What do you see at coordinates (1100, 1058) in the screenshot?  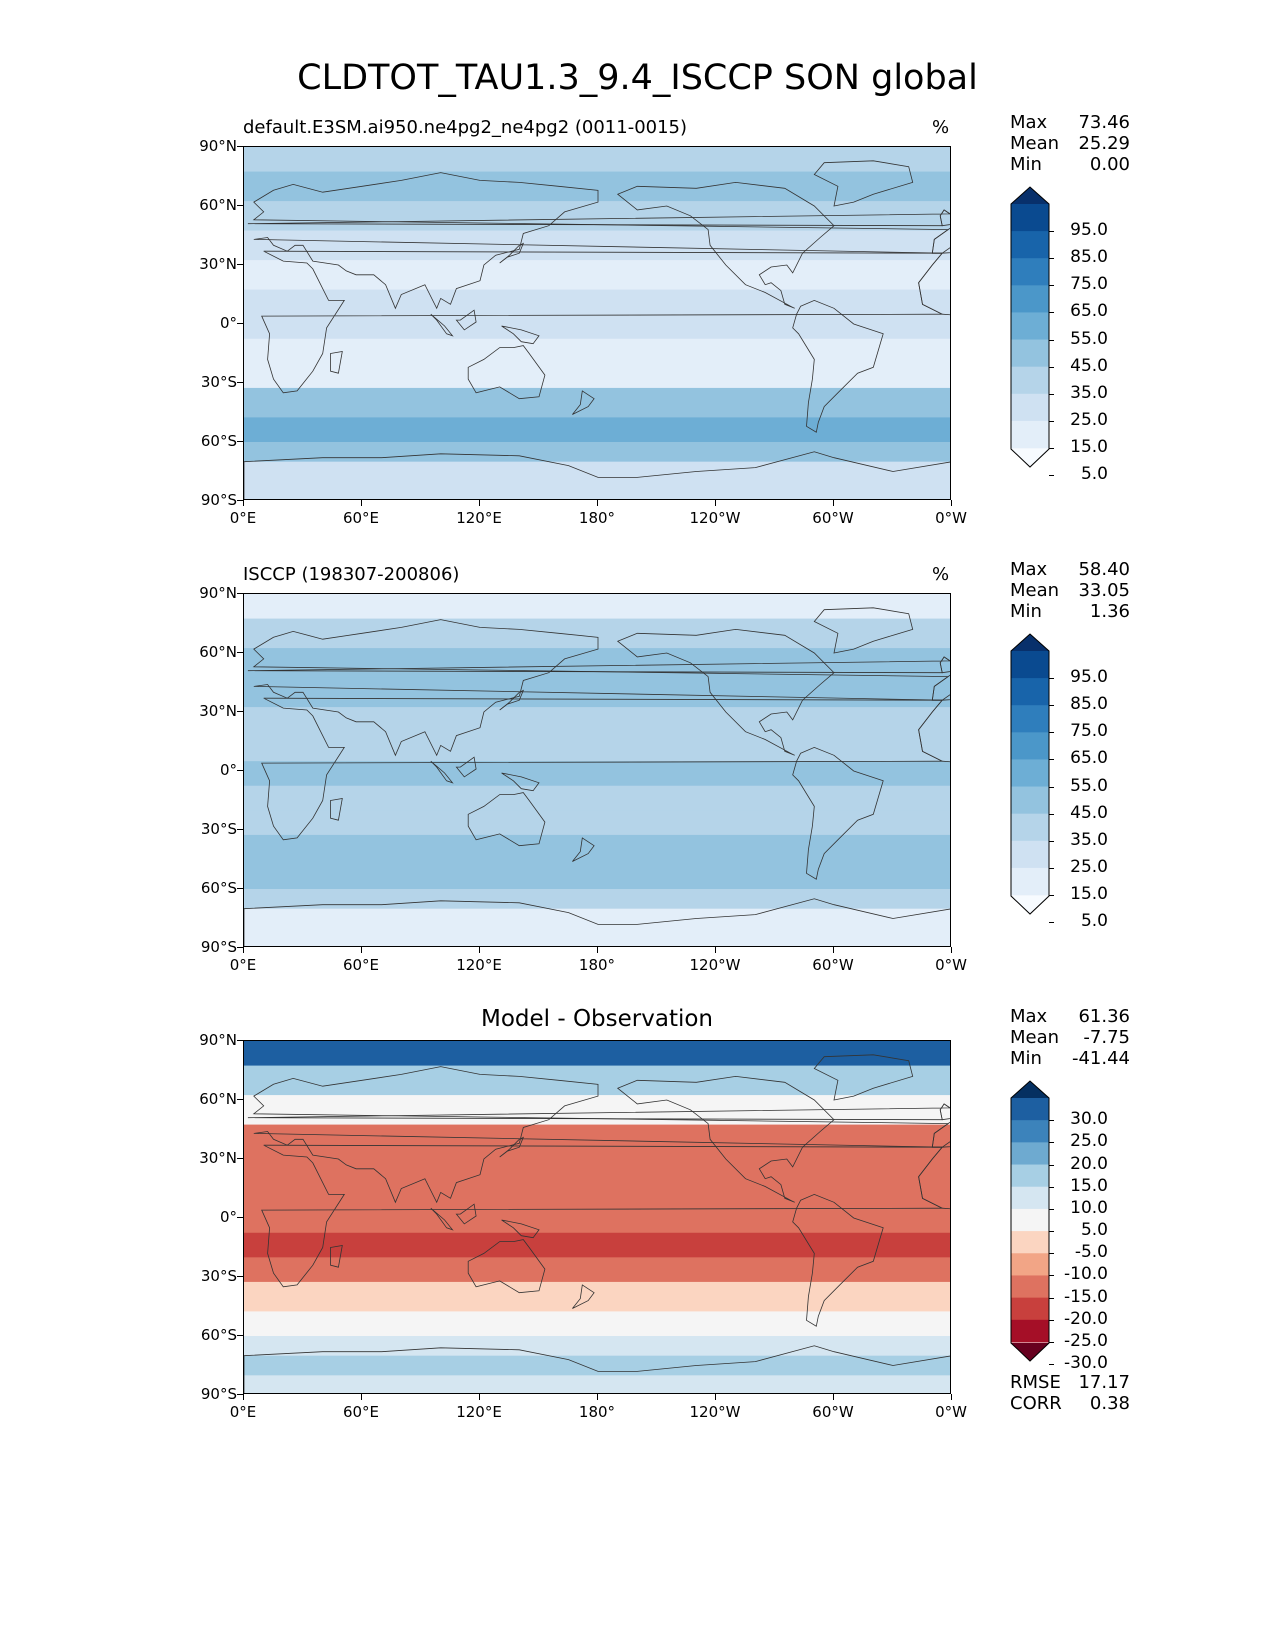 I see `stat-value: -41.44` at bounding box center [1100, 1058].